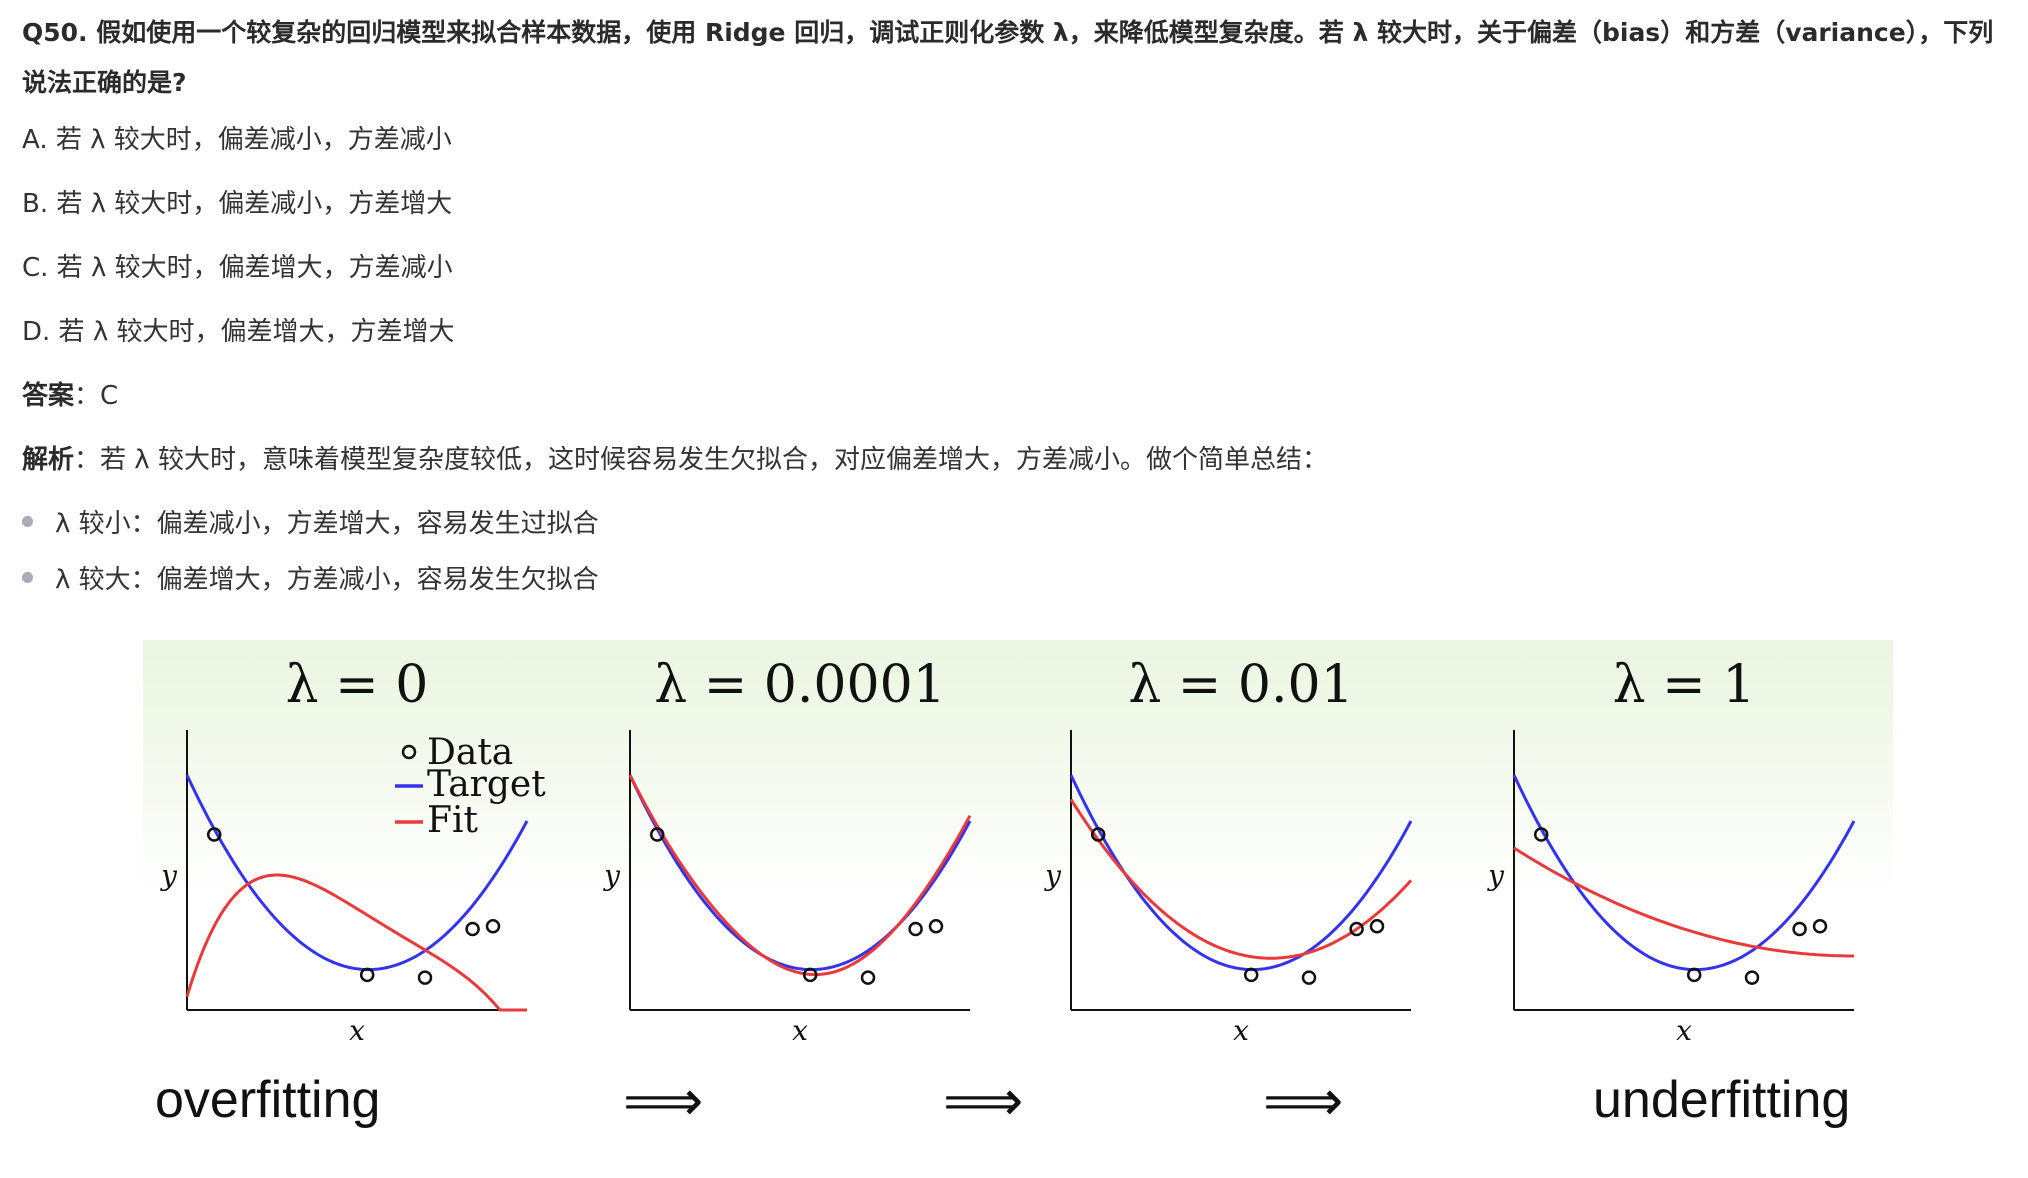  I want to click on legend-fit-label: Fit, so click(452, 820).